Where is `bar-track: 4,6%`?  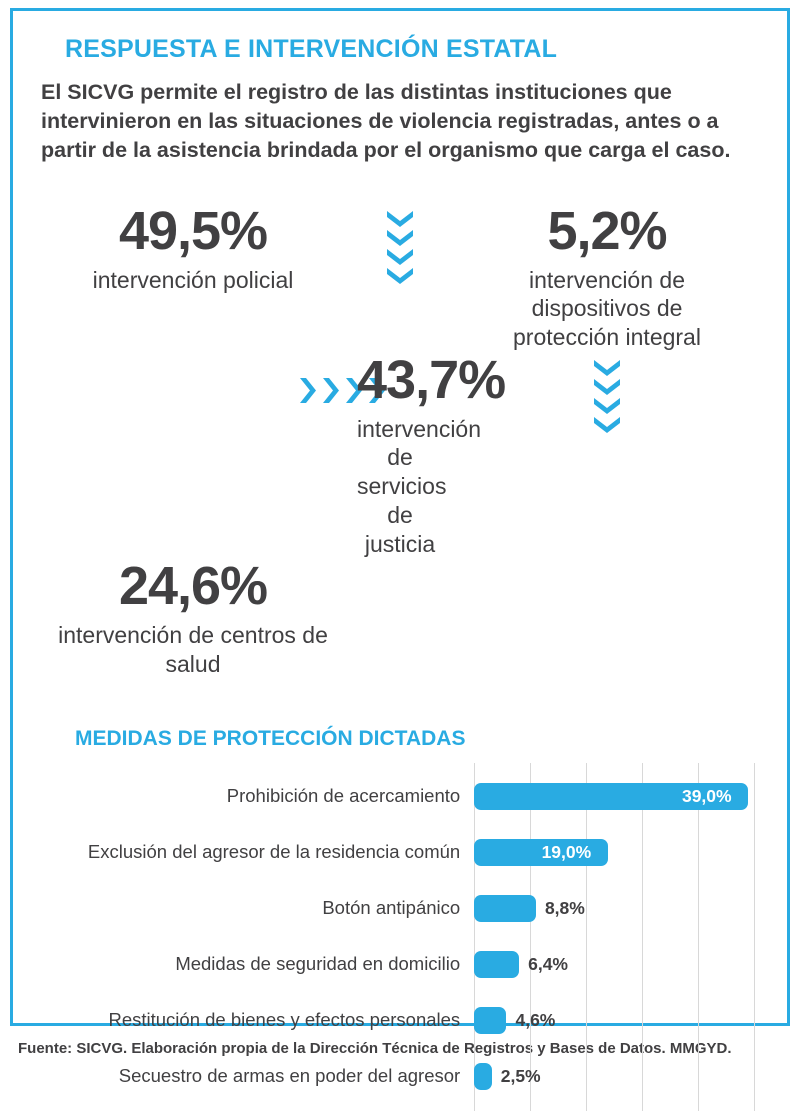
bar-track: 4,6% is located at coordinates (614, 1021).